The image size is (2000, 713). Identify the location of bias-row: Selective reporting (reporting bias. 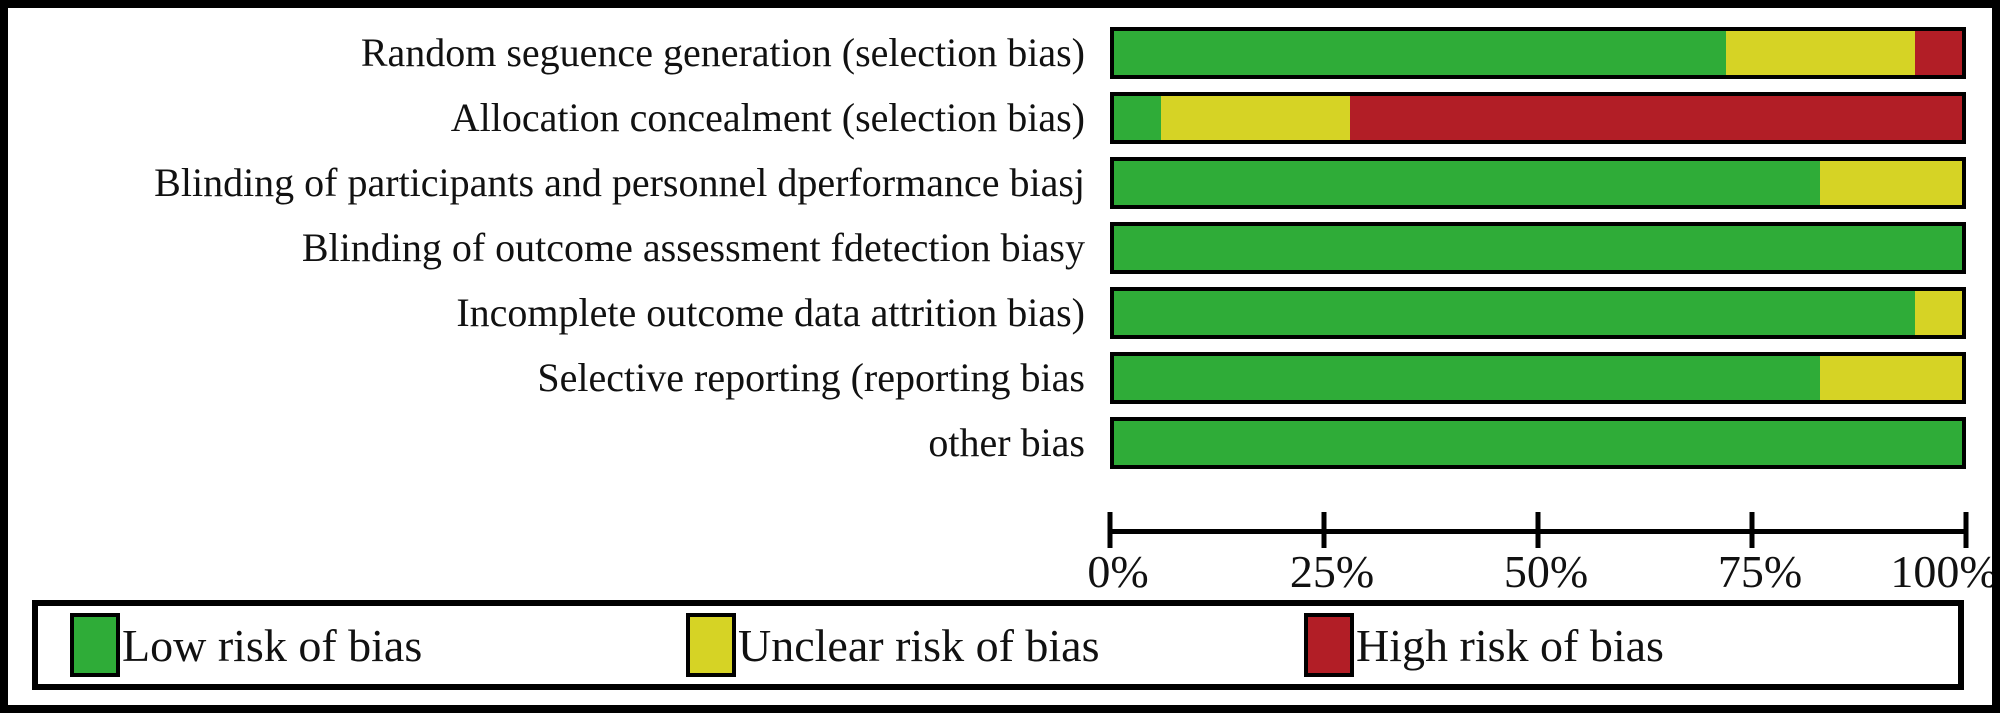
(1000, 378).